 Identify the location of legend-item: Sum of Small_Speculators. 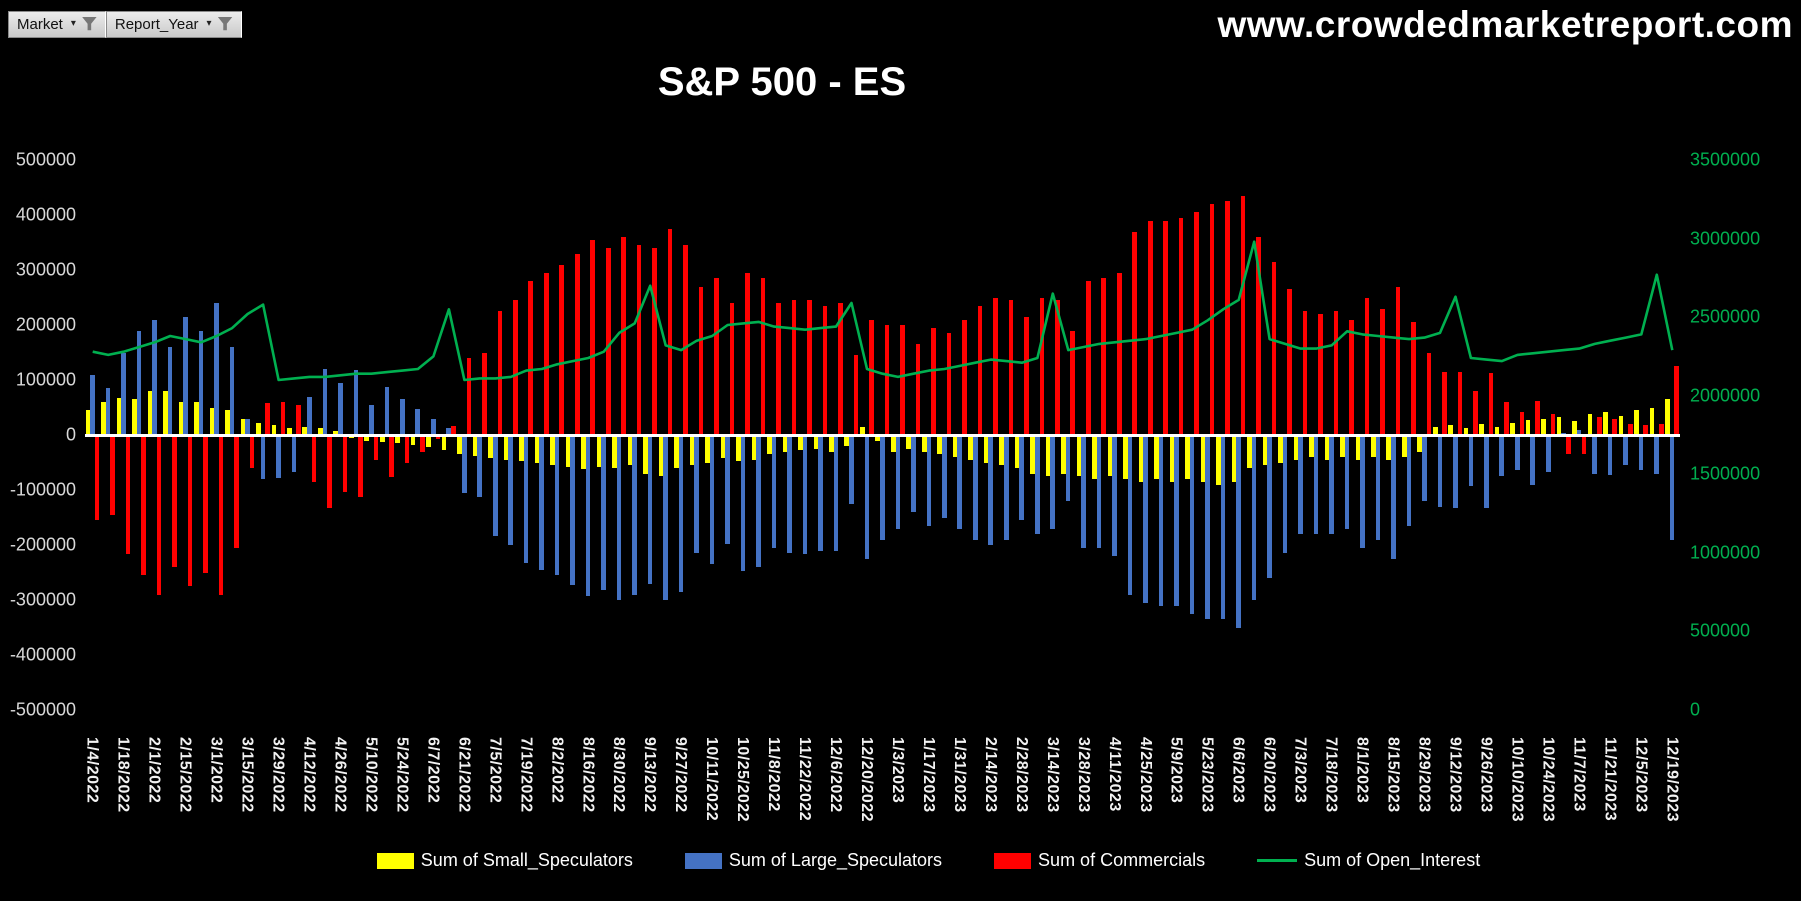
(504, 860).